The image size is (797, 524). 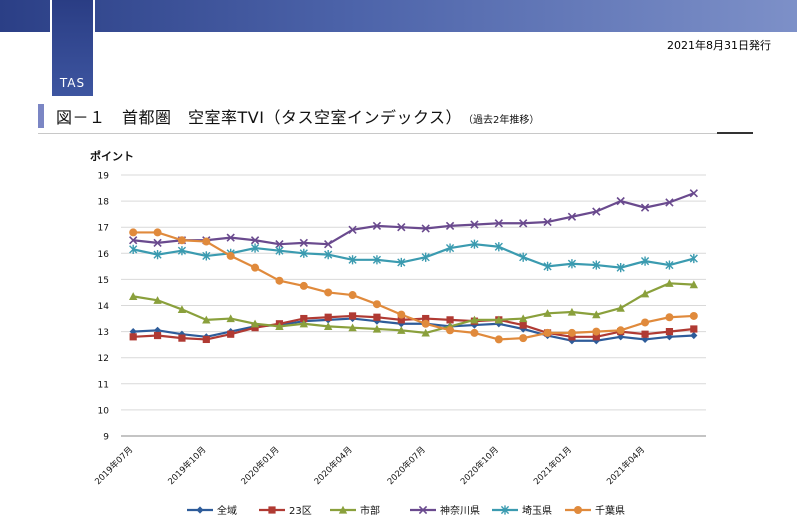 What do you see at coordinates (625, 465) in the screenshot?
I see `x-tick-label: 2021年04月` at bounding box center [625, 465].